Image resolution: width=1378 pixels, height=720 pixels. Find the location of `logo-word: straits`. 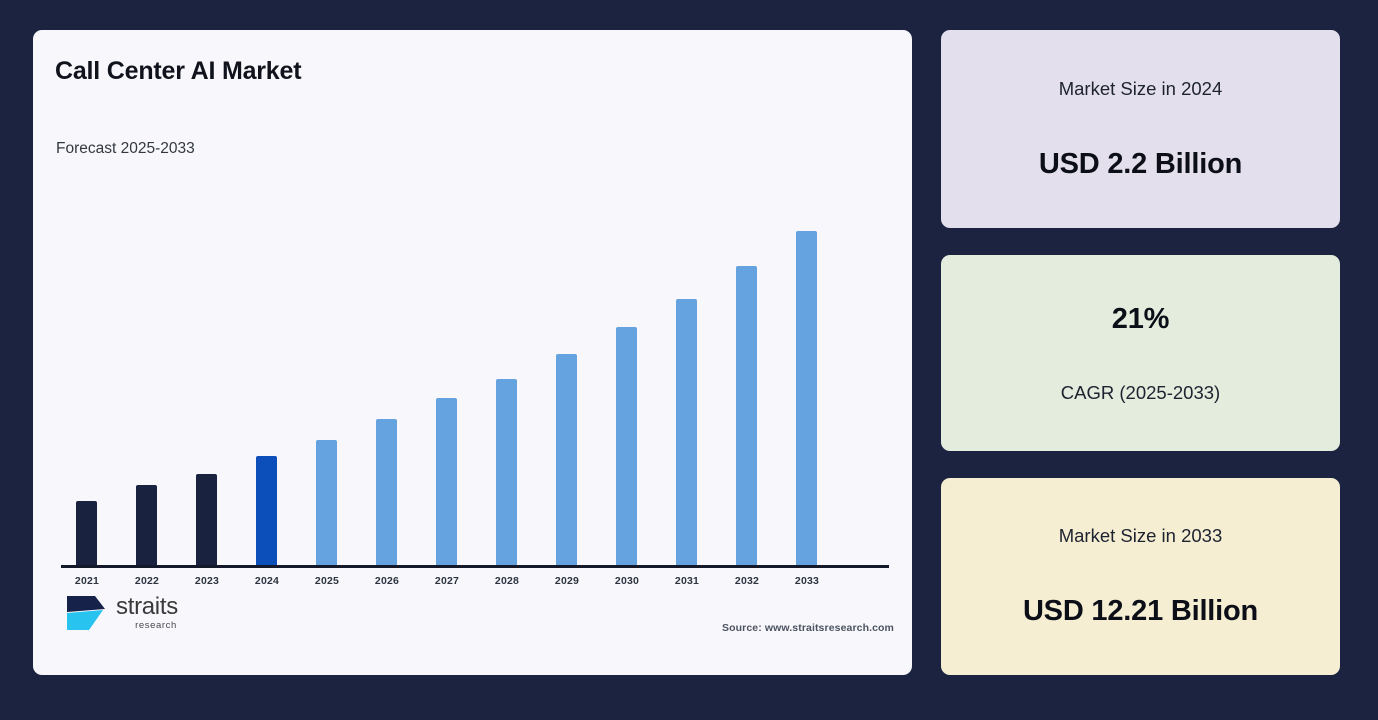

logo-word: straits is located at coordinates (147, 607).